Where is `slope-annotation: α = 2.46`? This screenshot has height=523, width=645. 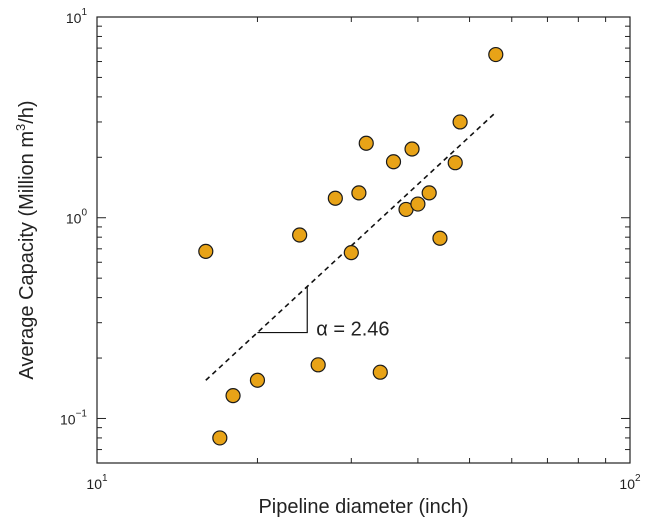
slope-annotation: α = 2.46 is located at coordinates (352, 330).